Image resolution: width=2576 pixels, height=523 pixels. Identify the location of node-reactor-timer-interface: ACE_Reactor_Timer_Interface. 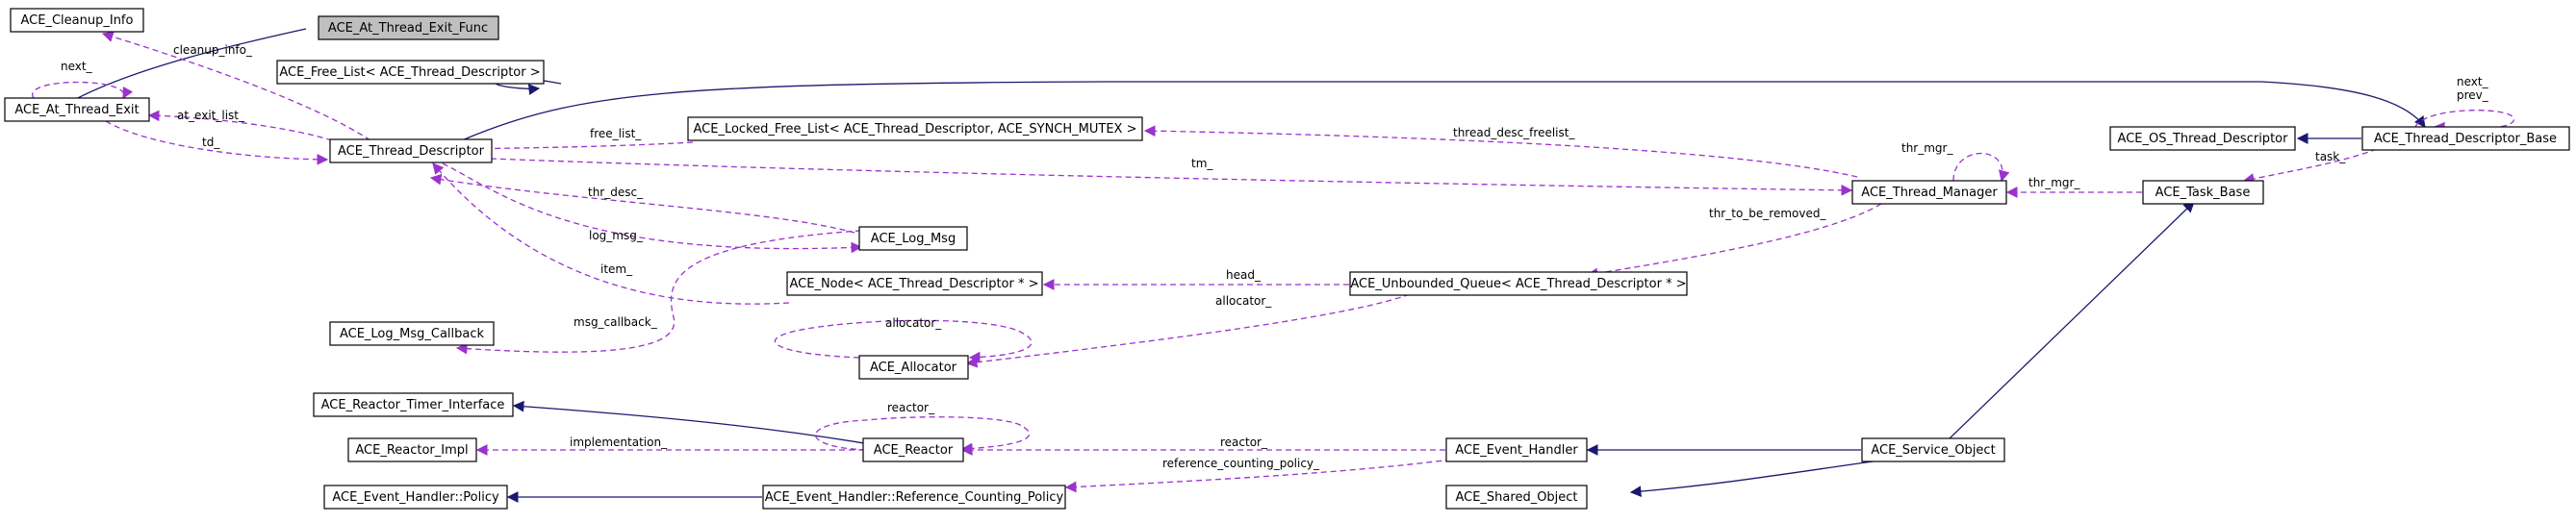
(413, 405).